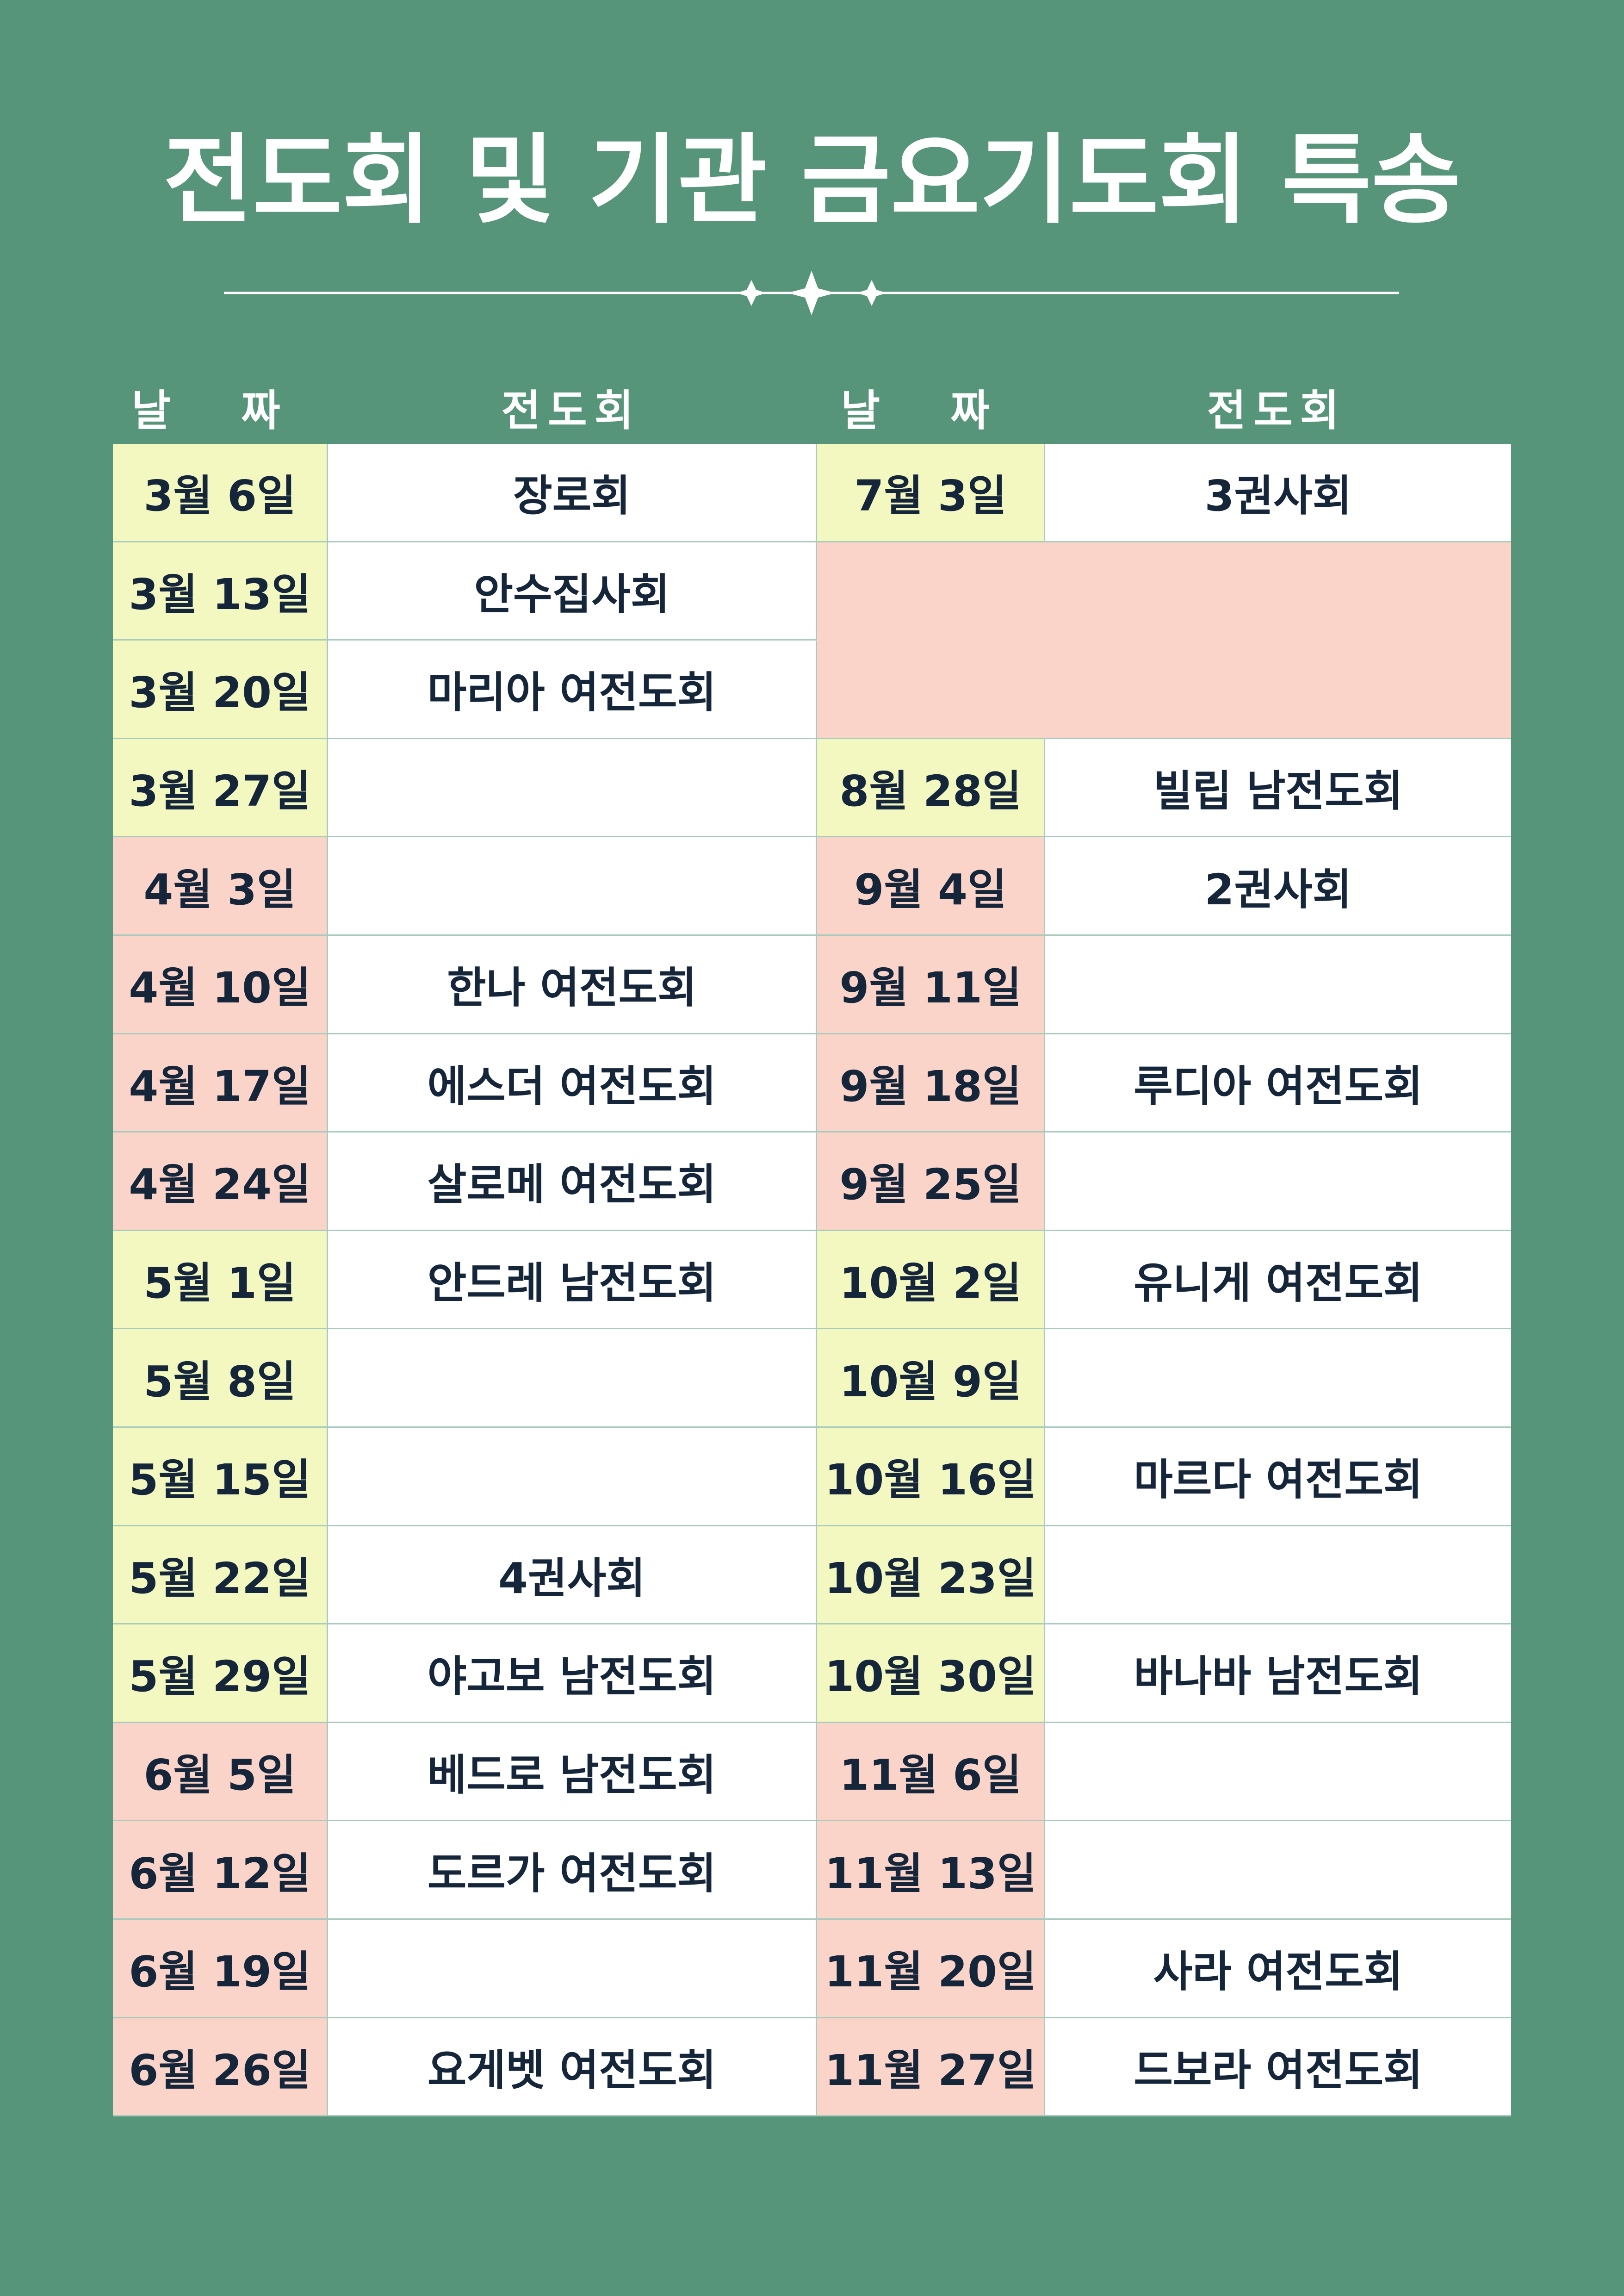 The height and width of the screenshot is (2296, 1624). I want to click on table-row: 3월 6일 장로회, so click(464, 493).